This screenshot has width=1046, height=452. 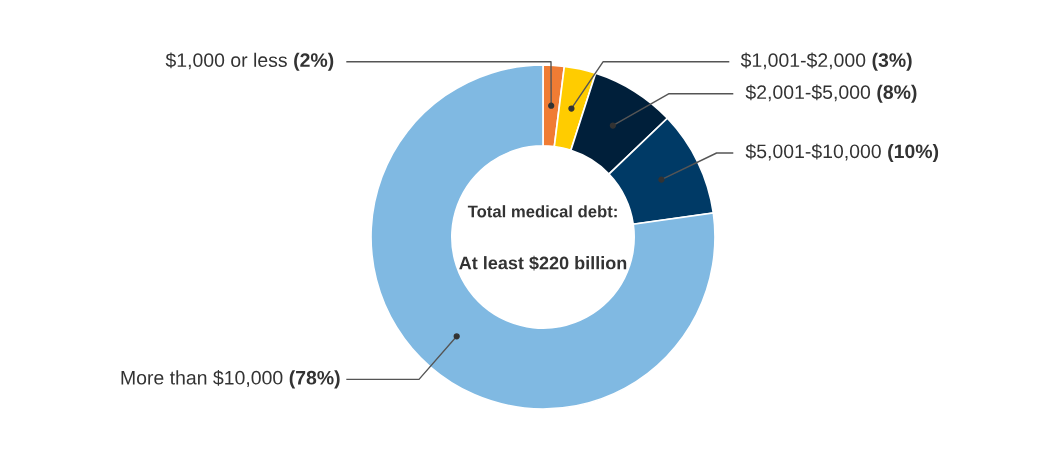 I want to click on slice-label: $5,001-$10,000, so click(x=813, y=152).